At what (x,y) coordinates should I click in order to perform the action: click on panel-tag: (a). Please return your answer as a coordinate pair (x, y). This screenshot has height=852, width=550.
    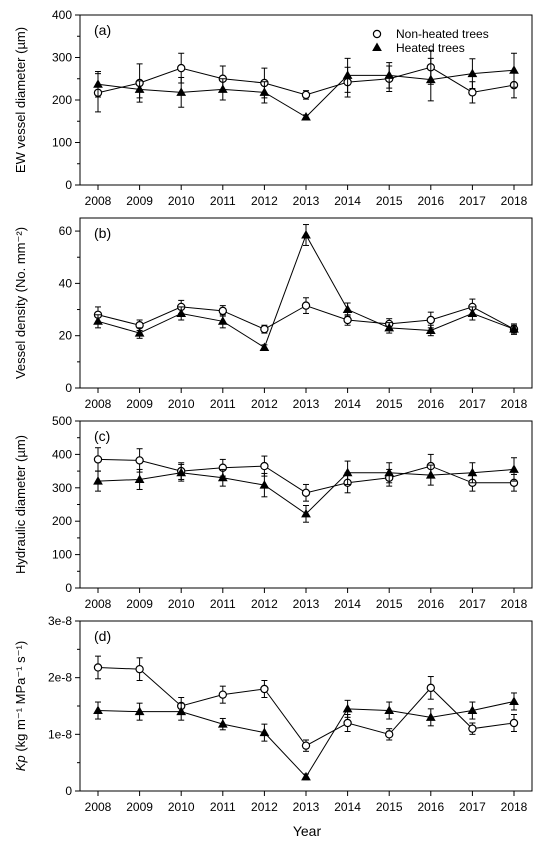
    Looking at the image, I should click on (102, 30).